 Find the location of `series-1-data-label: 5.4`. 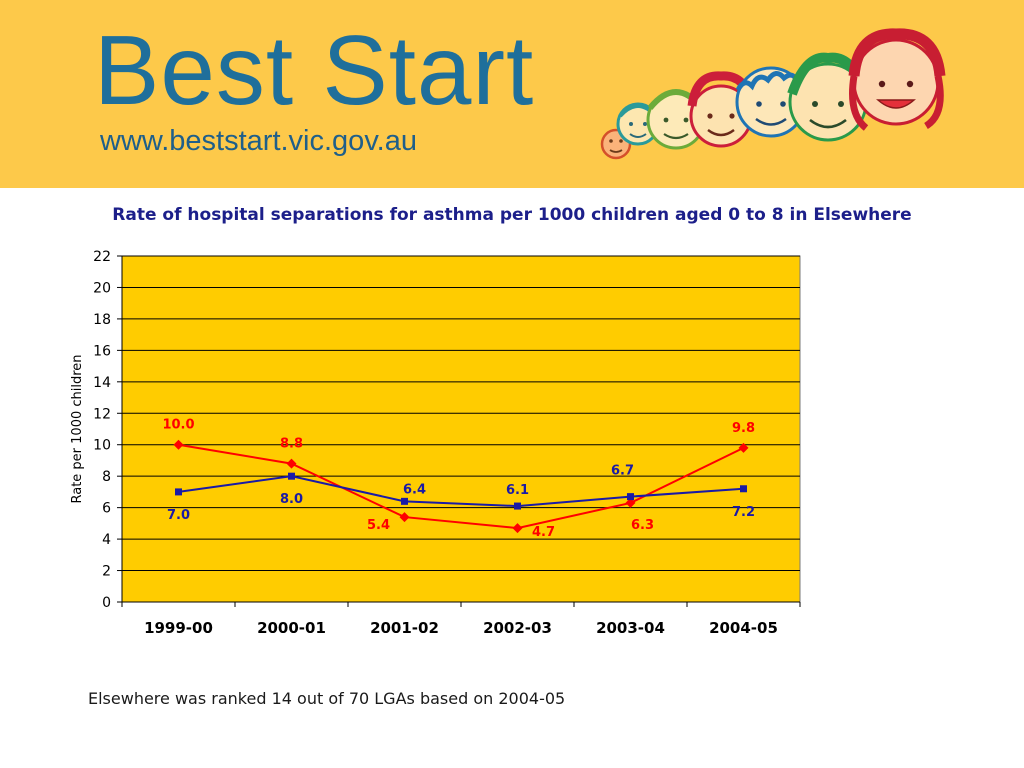

series-1-data-label: 5.4 is located at coordinates (378, 525).